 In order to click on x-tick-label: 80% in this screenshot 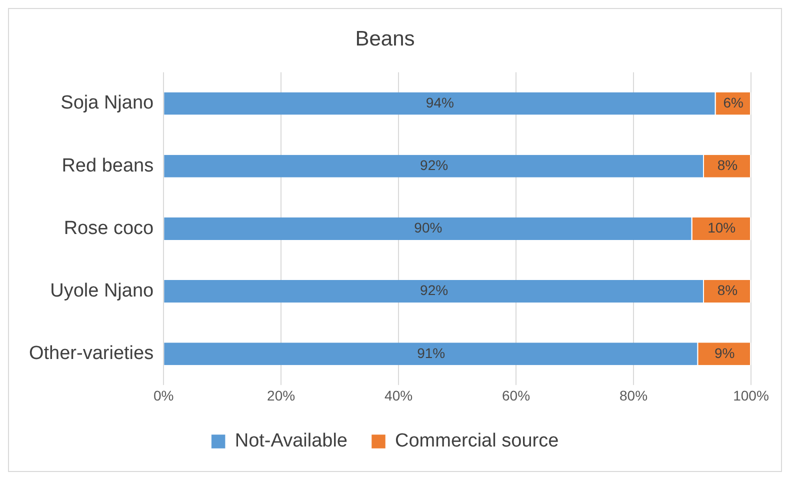, I will do `click(634, 395)`.